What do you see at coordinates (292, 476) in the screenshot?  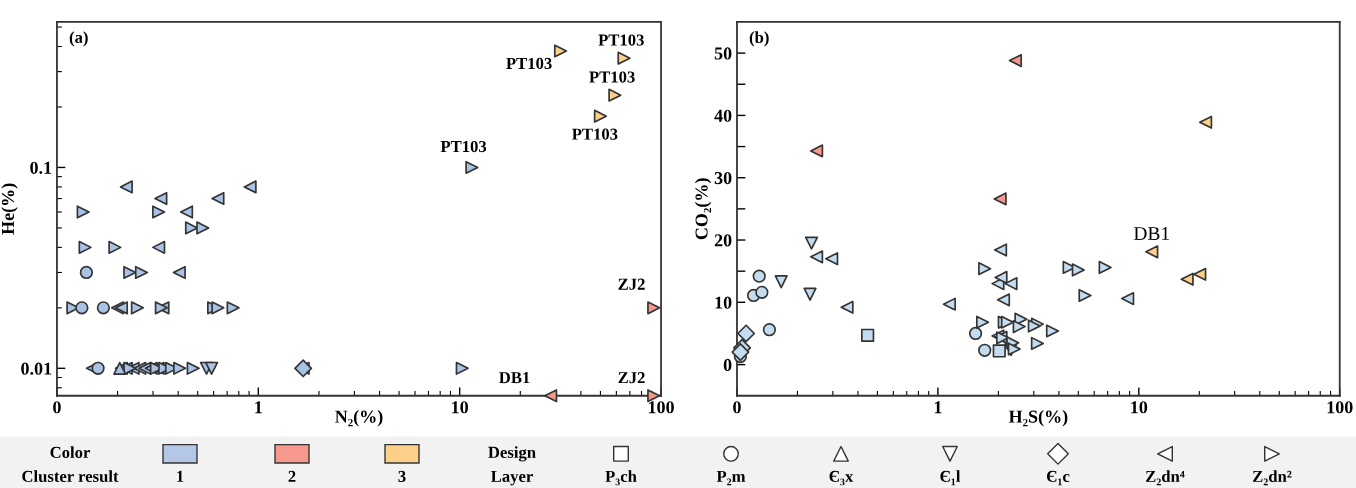 I see `legend-label: 2` at bounding box center [292, 476].